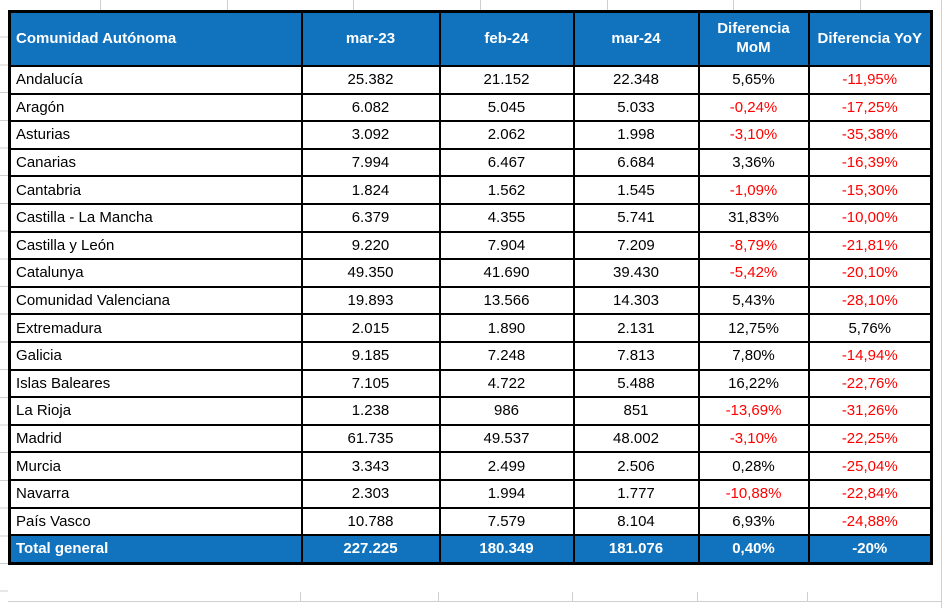 The image size is (946, 608). Describe the element at coordinates (870, 300) in the screenshot. I see `cell-value: -28,10%` at that location.